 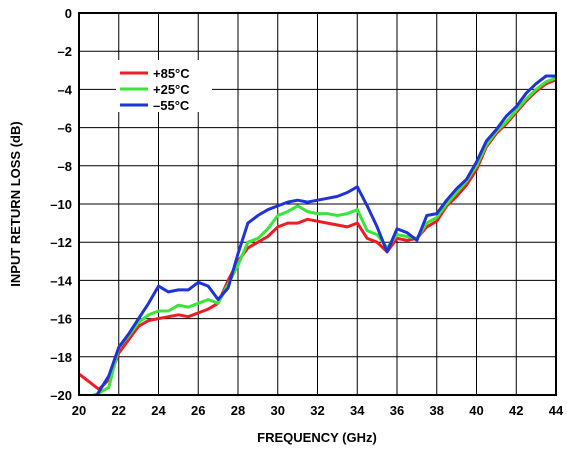 What do you see at coordinates (198, 410) in the screenshot?
I see `x-tick-label: 26` at bounding box center [198, 410].